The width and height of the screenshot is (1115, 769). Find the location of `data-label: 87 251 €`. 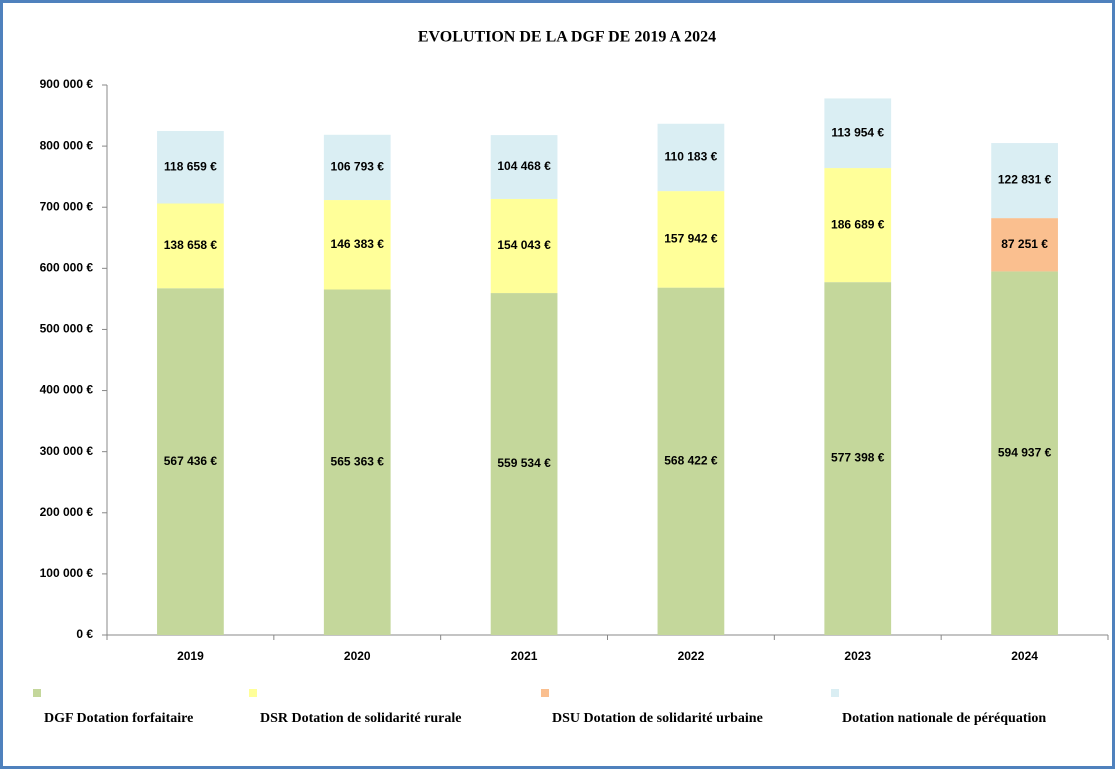

data-label: 87 251 € is located at coordinates (1024, 244).